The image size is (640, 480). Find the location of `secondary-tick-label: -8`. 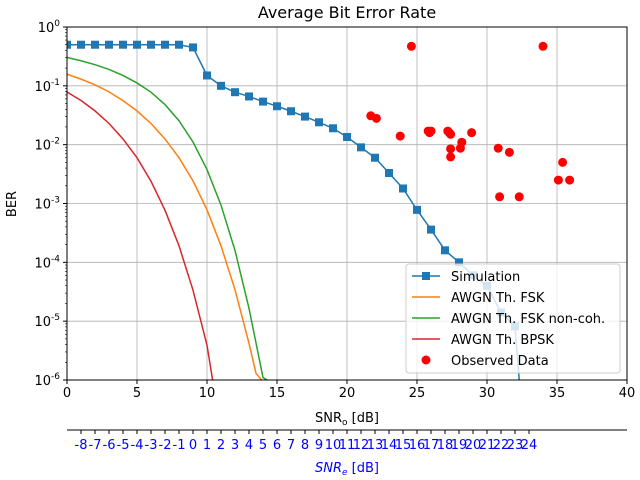

secondary-tick-label: -8 is located at coordinates (81, 445).